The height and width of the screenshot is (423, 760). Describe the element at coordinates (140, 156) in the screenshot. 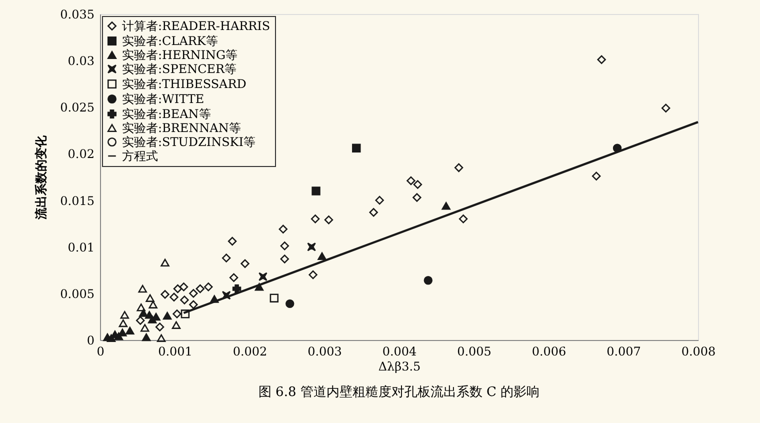

I see `legend-label: 方程式` at that location.